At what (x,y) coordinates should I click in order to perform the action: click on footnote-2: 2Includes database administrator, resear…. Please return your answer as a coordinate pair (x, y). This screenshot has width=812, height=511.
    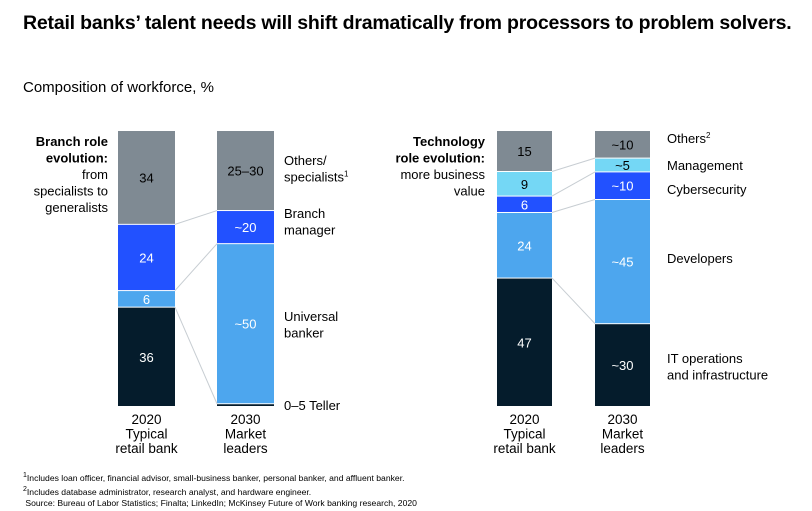
    Looking at the image, I should click on (167, 491).